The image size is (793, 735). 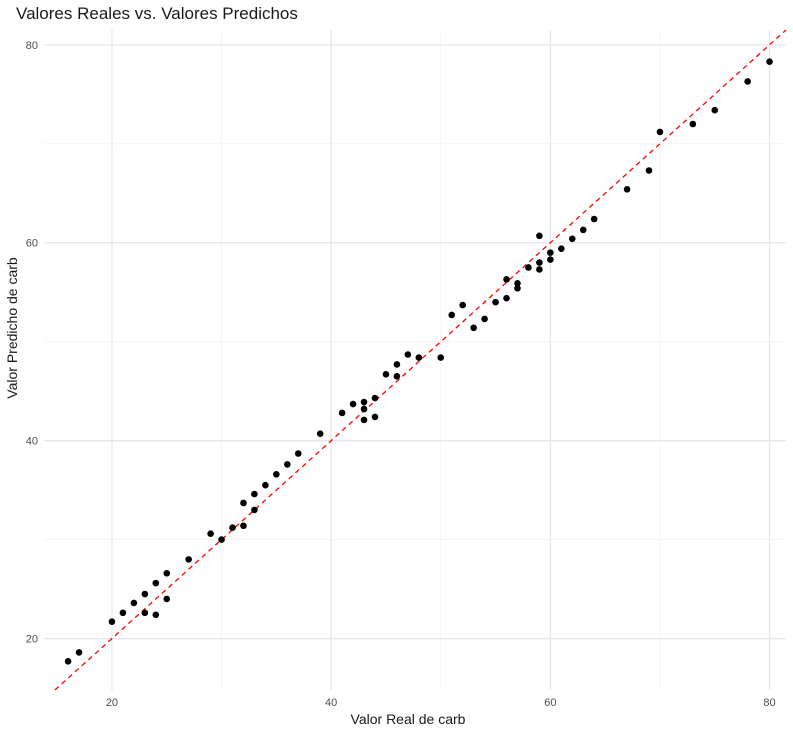 What do you see at coordinates (32, 640) in the screenshot?
I see `y-tick-label: 20` at bounding box center [32, 640].